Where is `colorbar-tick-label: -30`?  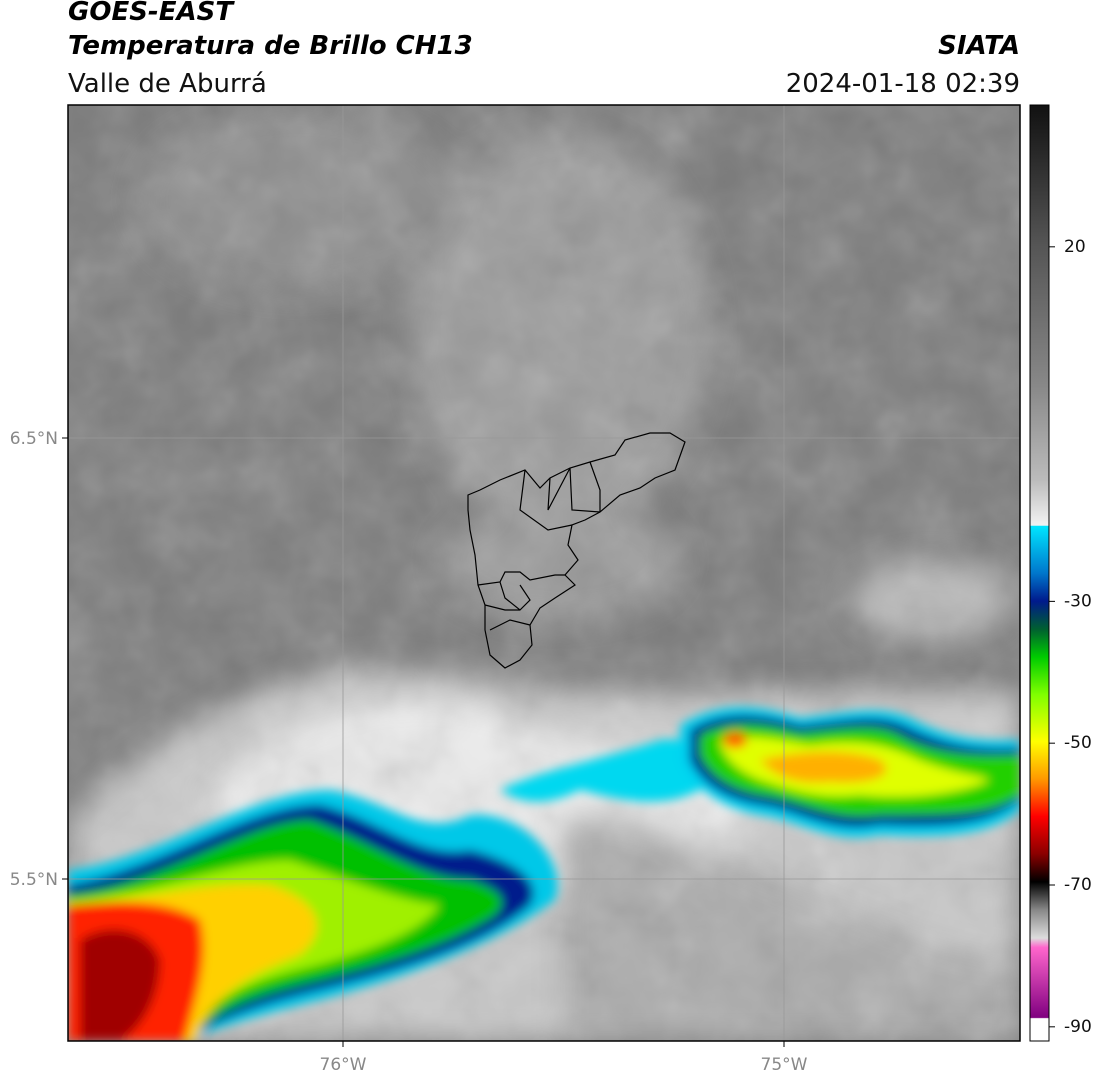
colorbar-tick-label: -30 is located at coordinates (1078, 601).